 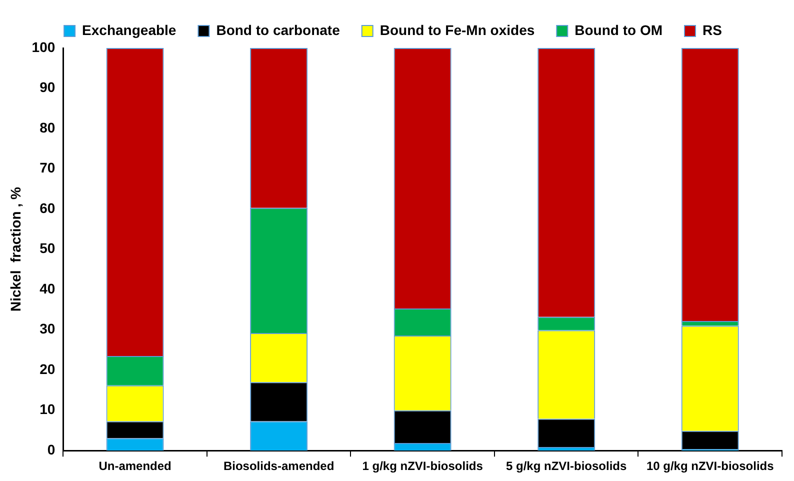 What do you see at coordinates (618, 30) in the screenshot?
I see `legend-label: Bound to OM` at bounding box center [618, 30].